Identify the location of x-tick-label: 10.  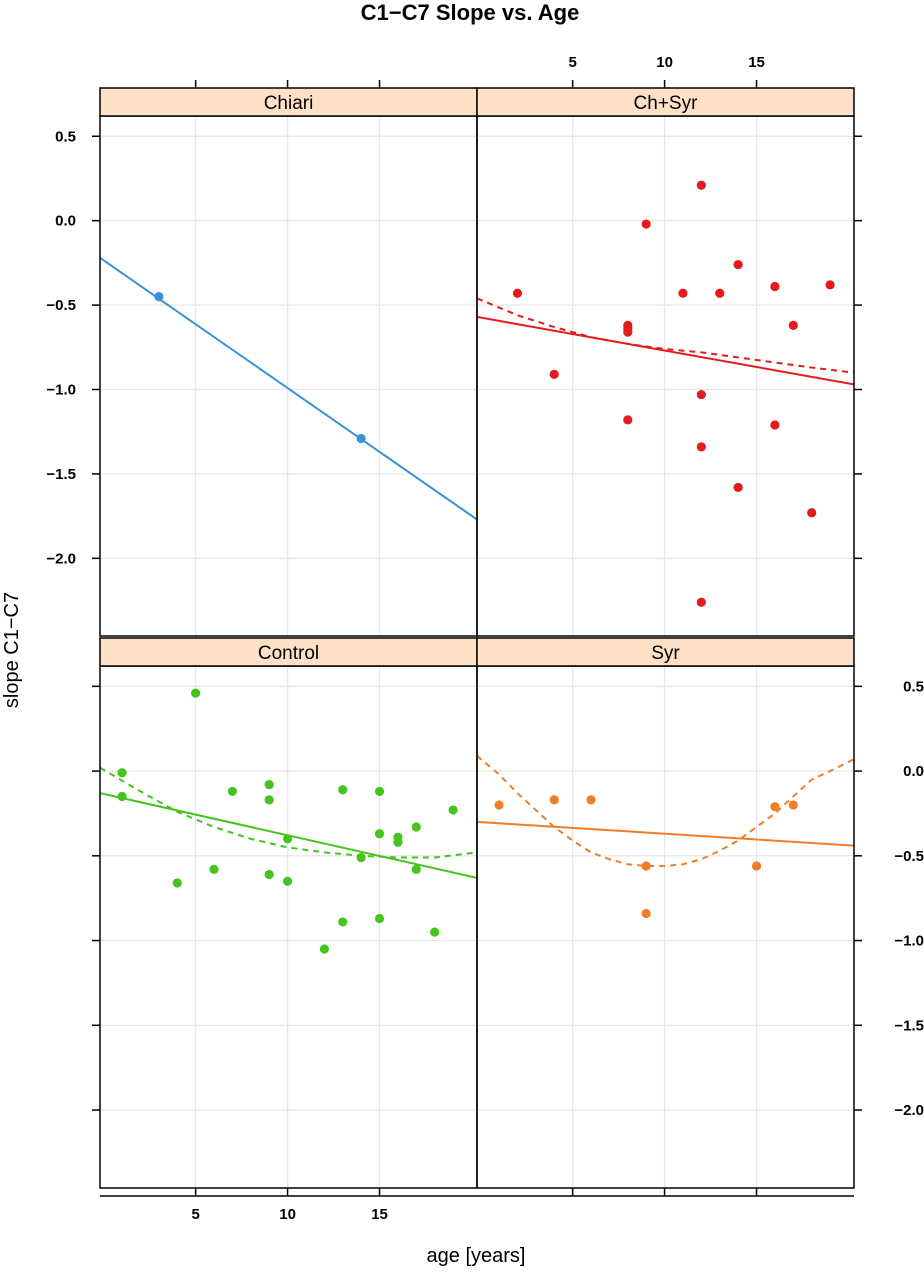
(287, 1214).